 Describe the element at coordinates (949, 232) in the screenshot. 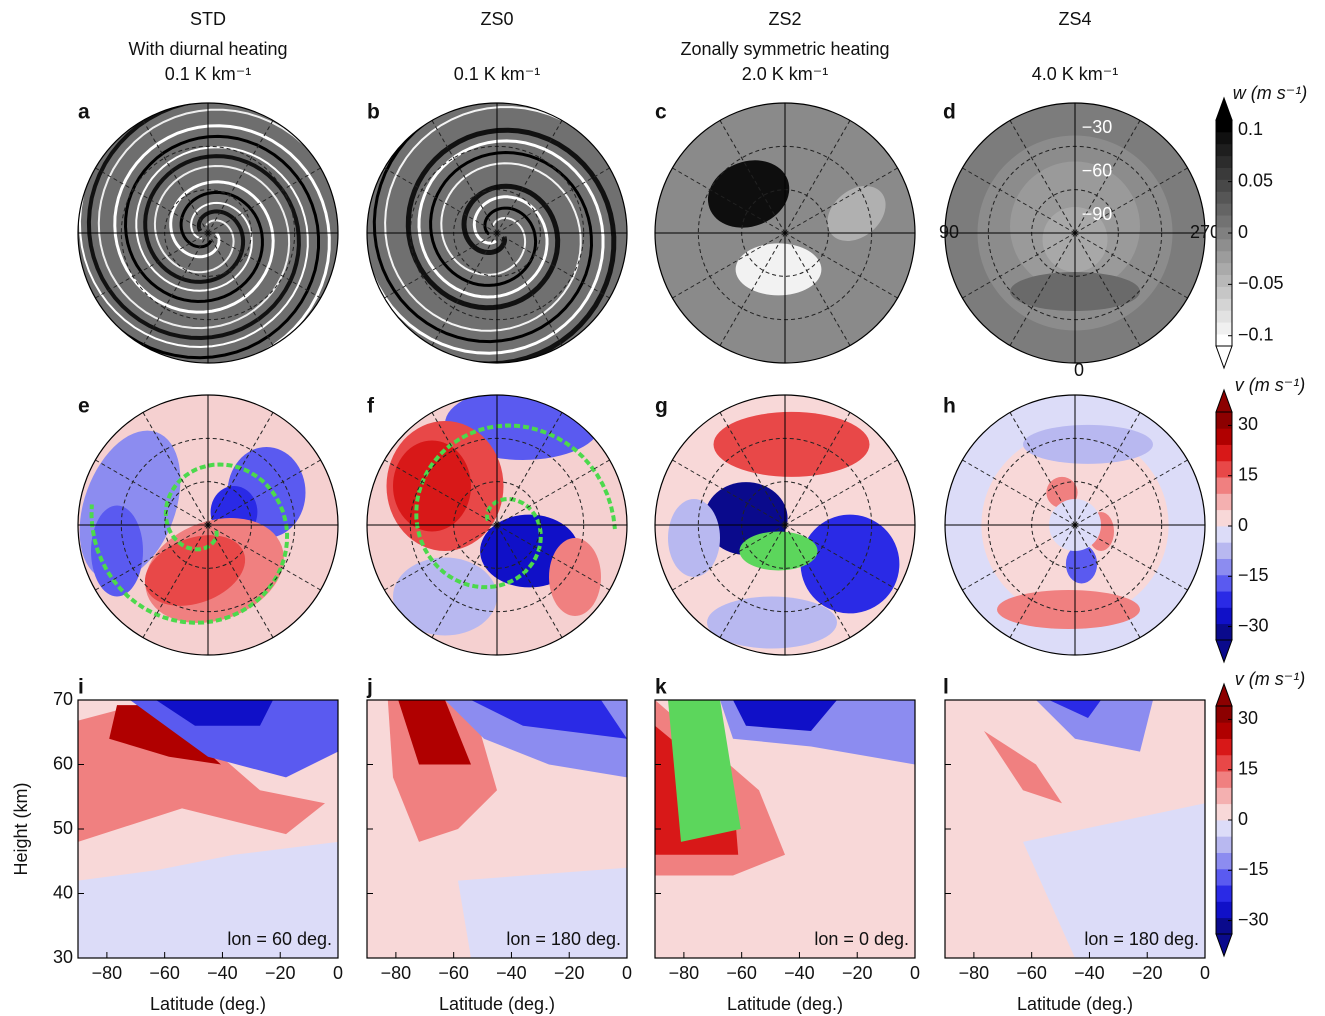

I see `lon-label: 90` at that location.